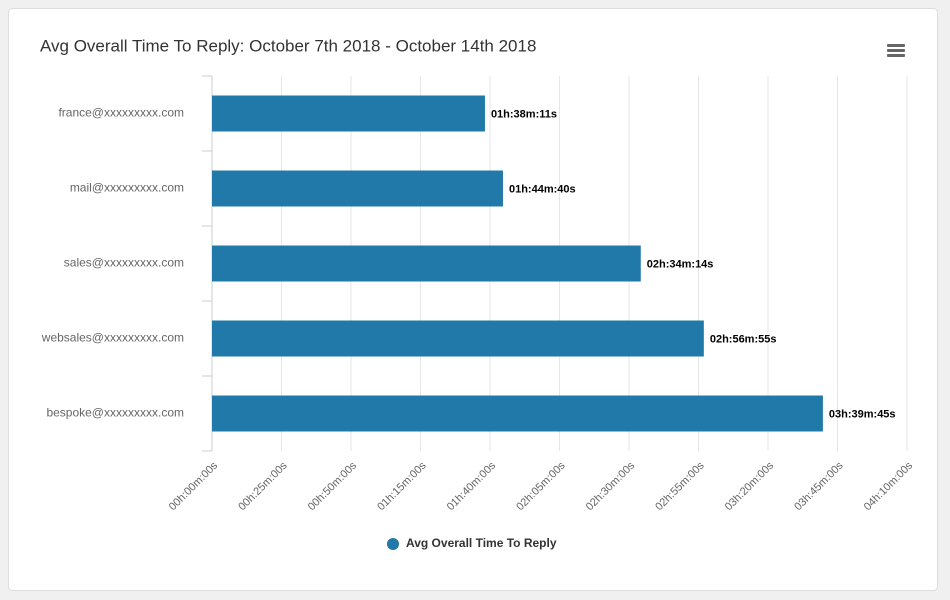  What do you see at coordinates (743, 339) in the screenshot?
I see `data-label: 02h:56m:55s` at bounding box center [743, 339].